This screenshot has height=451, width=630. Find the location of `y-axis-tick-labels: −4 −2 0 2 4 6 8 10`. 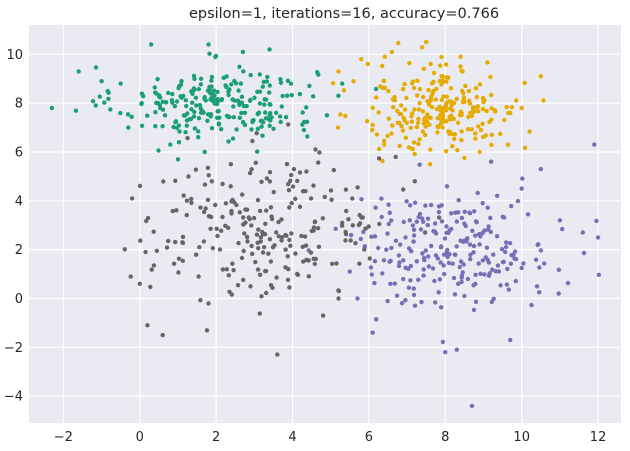

y-axis-tick-labels: −4 −2 0 2 4 6 8 10 is located at coordinates (13, 226).